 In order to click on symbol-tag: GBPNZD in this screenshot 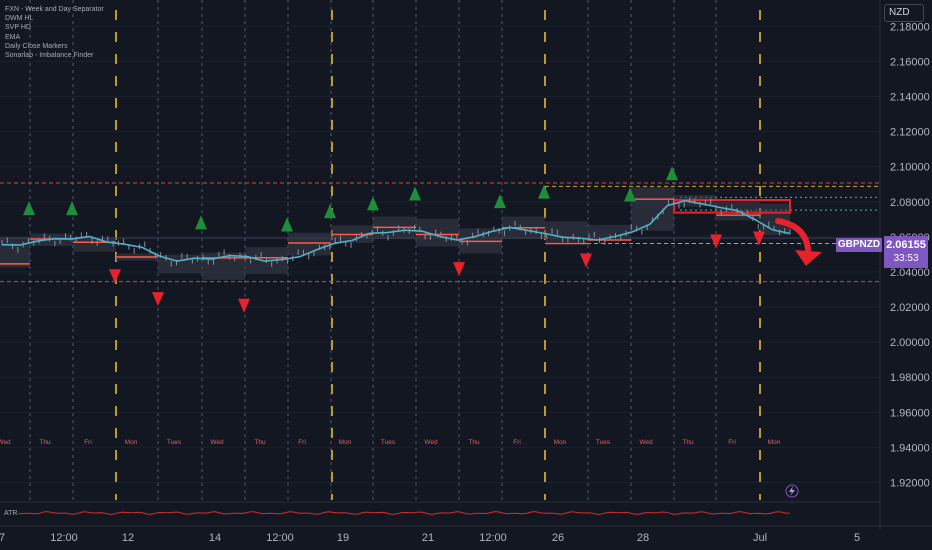, I will do `click(859, 245)`.